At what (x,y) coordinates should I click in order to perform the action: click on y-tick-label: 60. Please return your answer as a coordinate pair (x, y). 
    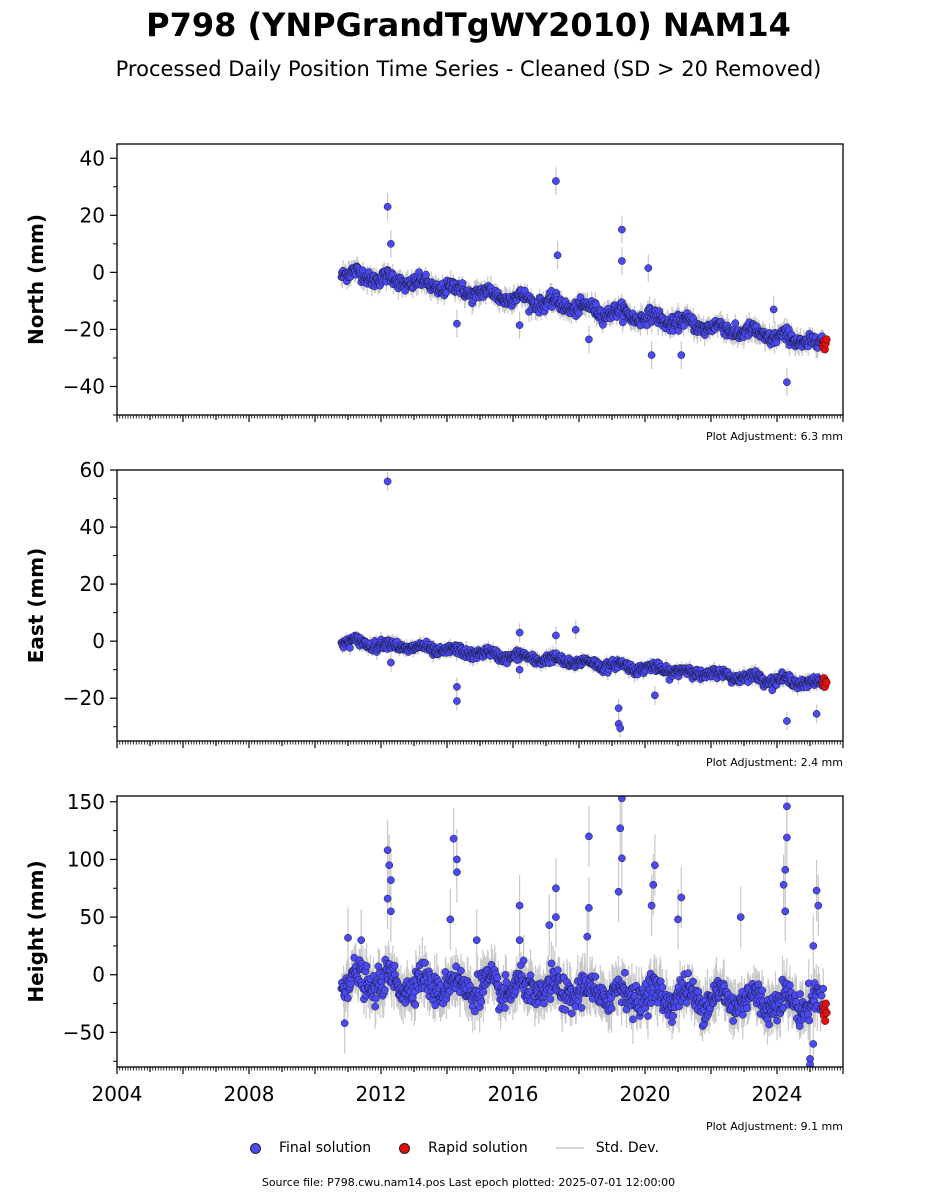
    Looking at the image, I should click on (92, 470).